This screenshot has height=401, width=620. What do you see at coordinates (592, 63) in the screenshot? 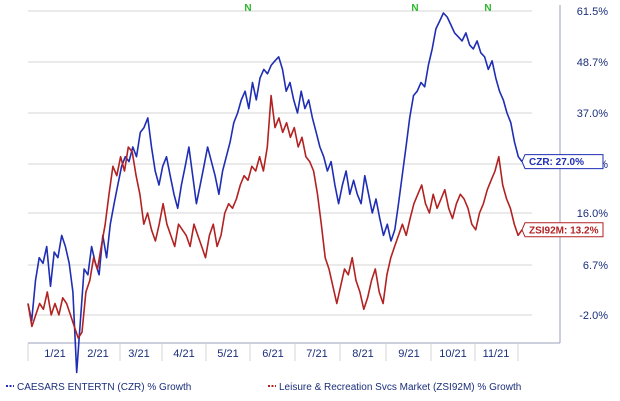
I see `y-tick-label: 48.7%` at bounding box center [592, 63].